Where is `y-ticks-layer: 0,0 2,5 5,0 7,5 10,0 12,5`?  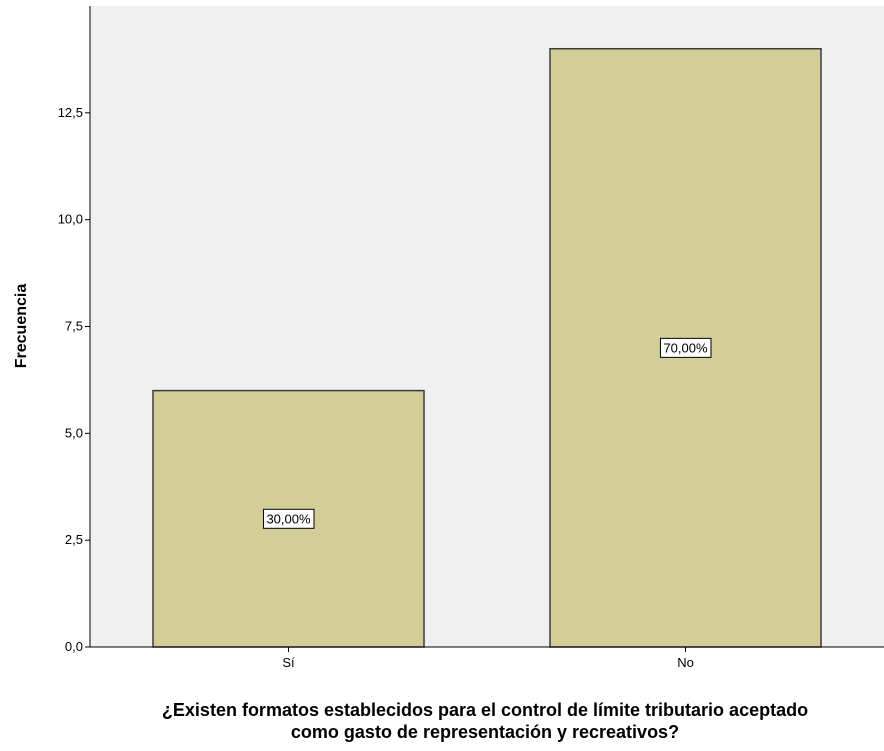
y-ticks-layer: 0,0 2,5 5,0 7,5 10,0 12,5 is located at coordinates (74, 379).